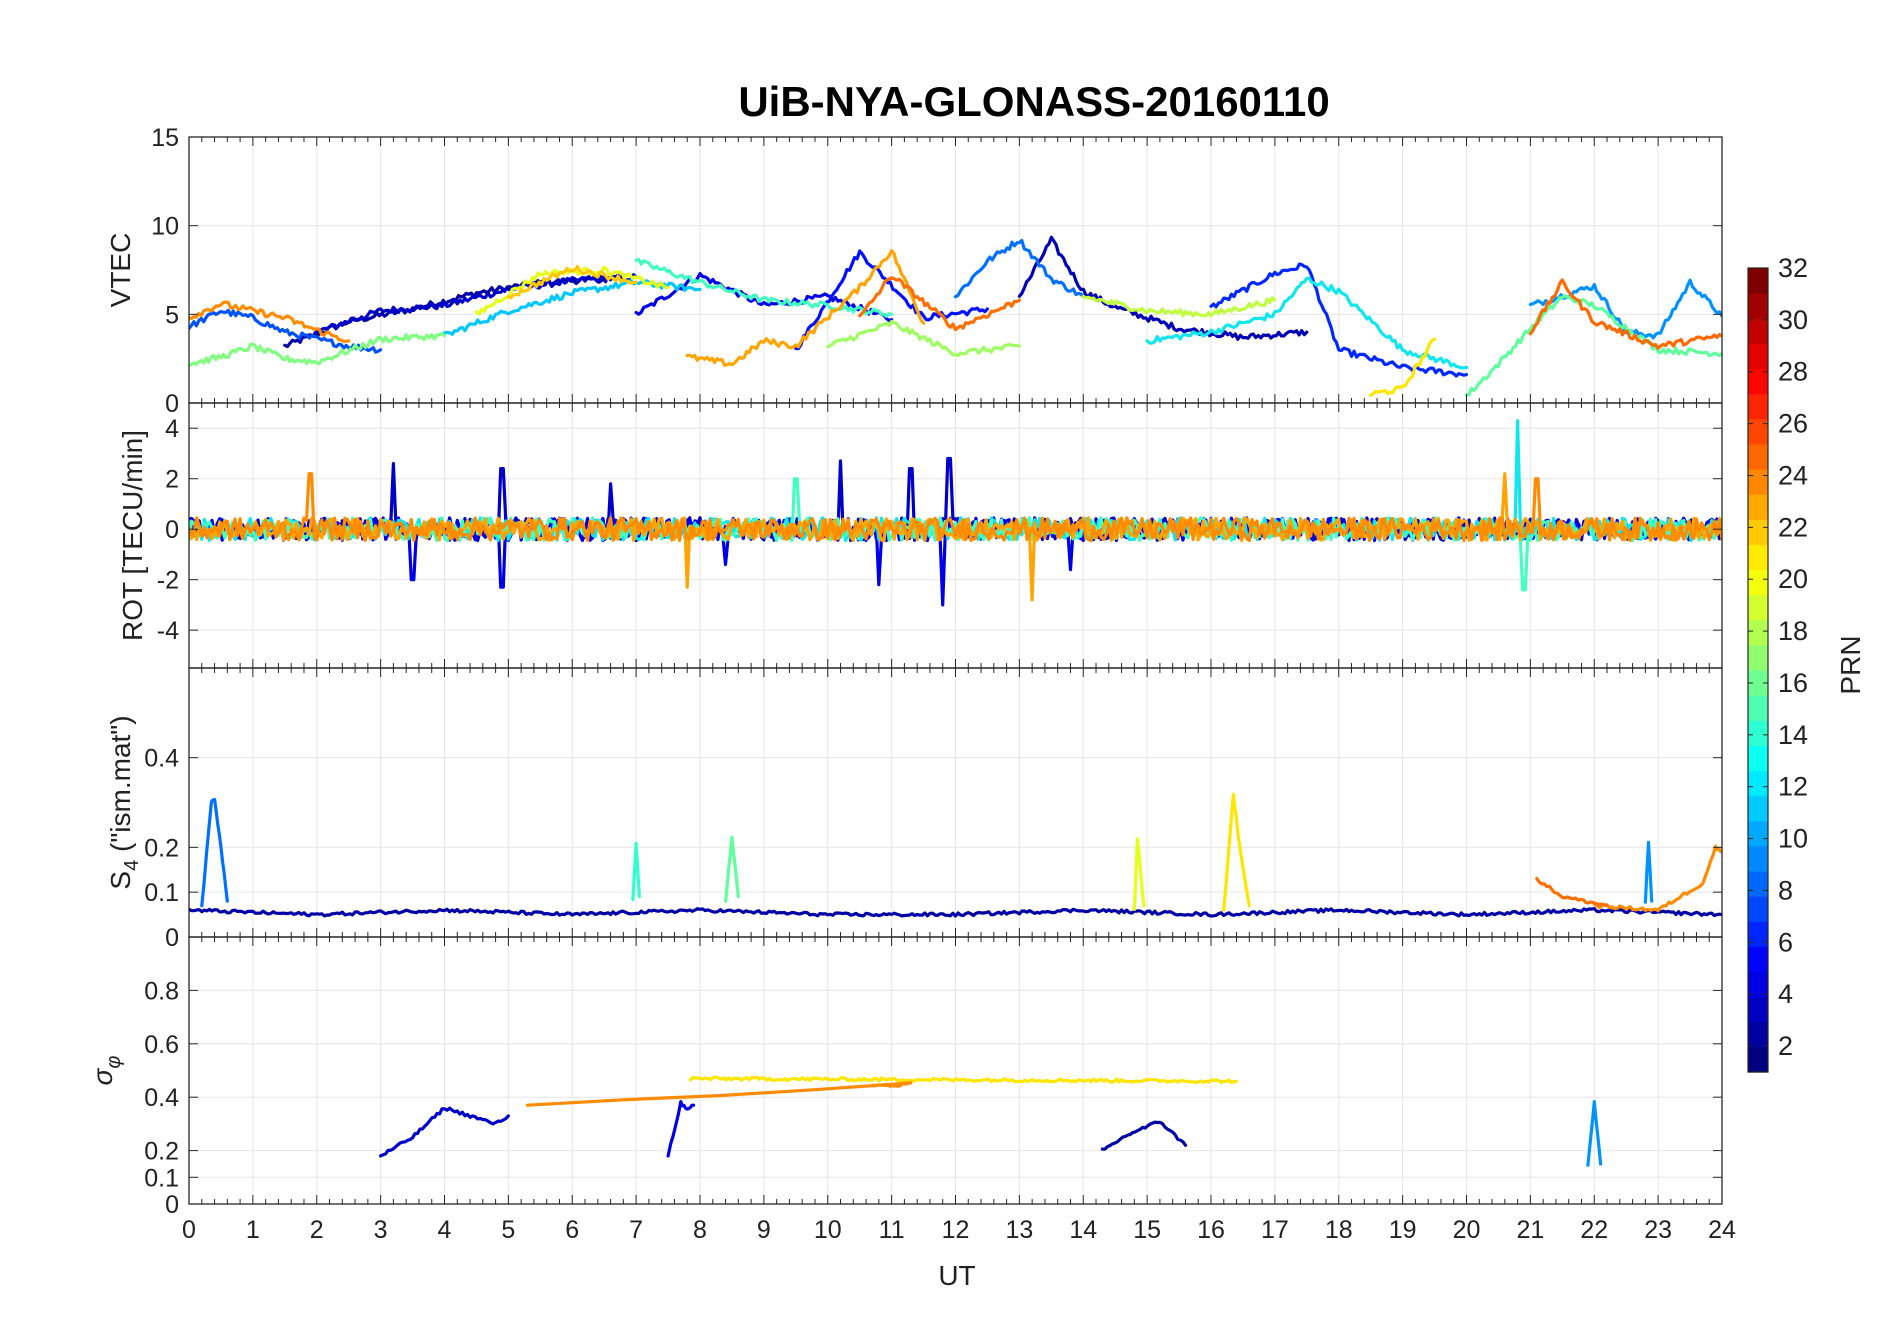  I want to click on colorbar-label: PRN, so click(1850, 664).